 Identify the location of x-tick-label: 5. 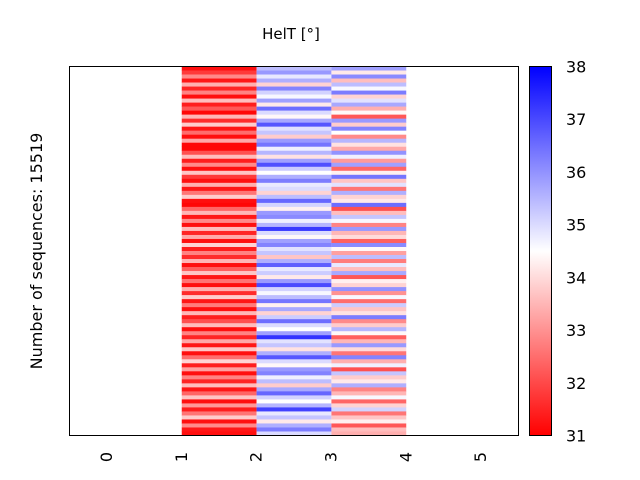
(480, 457).